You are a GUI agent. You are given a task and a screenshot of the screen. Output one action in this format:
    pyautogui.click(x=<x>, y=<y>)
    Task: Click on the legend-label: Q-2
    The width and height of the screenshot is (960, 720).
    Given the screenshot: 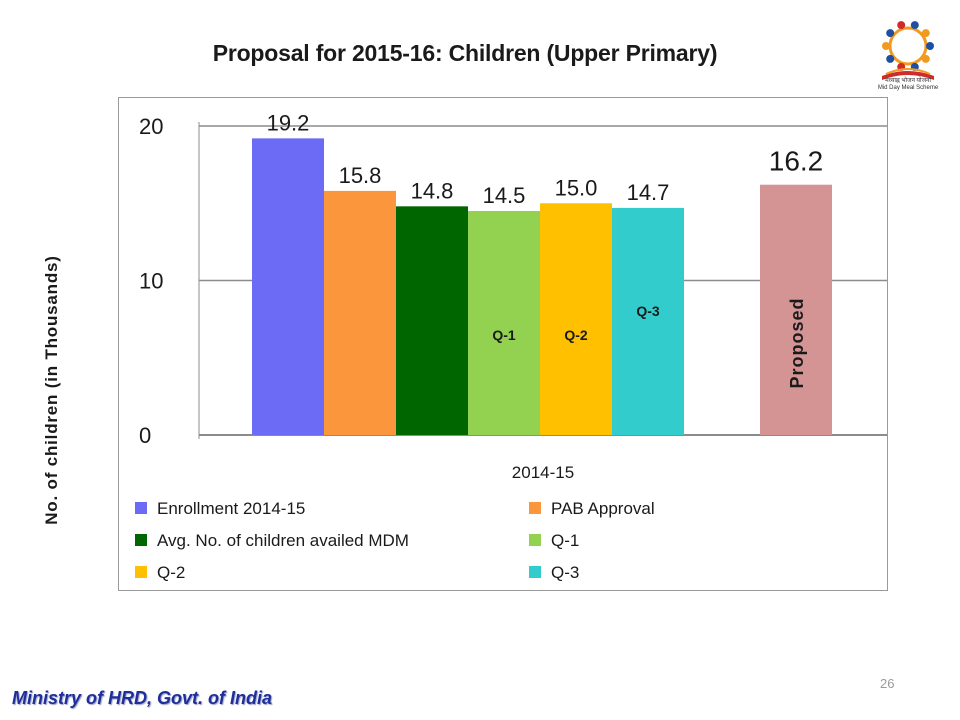 What is the action you would take?
    pyautogui.click(x=171, y=572)
    